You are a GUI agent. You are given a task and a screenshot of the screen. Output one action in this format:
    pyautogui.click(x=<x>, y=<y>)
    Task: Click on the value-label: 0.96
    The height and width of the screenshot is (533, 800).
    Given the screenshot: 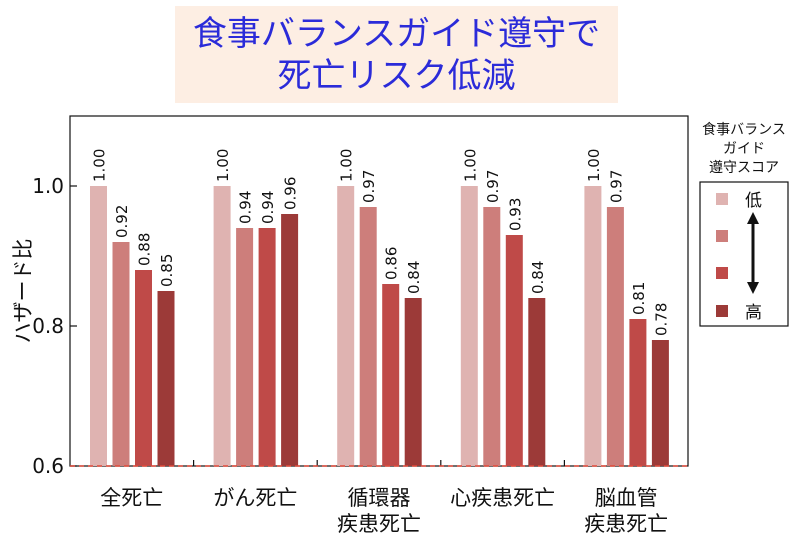 What is the action you would take?
    pyautogui.click(x=291, y=193)
    